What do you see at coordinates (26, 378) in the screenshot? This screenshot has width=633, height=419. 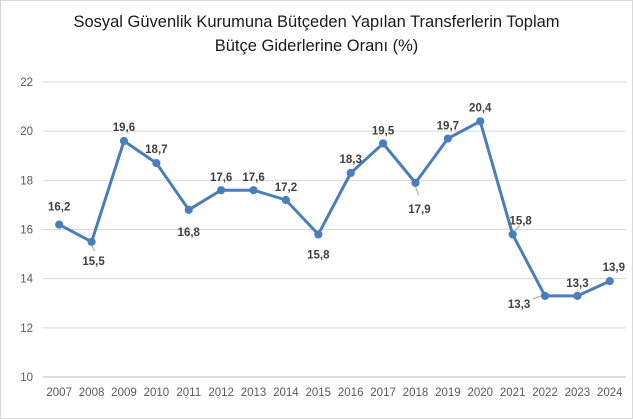 I see `y-tick-label: 10` at bounding box center [26, 378].